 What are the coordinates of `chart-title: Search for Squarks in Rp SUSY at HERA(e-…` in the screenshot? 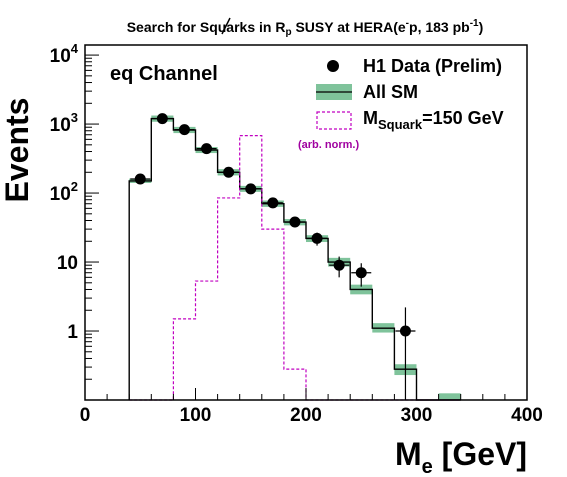 It's located at (305, 28).